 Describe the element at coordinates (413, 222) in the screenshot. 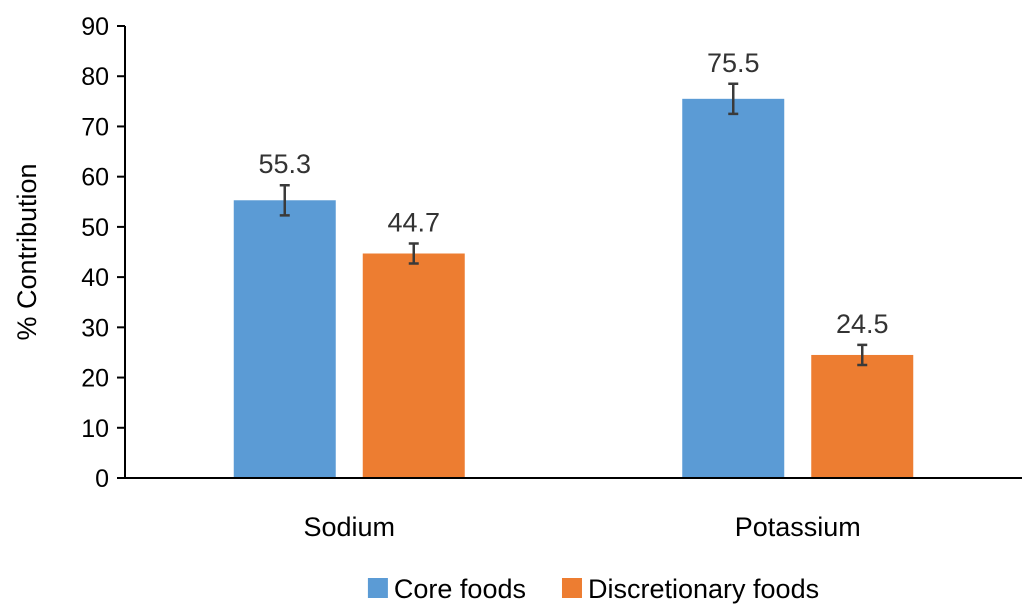

I see `data-label: 44.7` at that location.